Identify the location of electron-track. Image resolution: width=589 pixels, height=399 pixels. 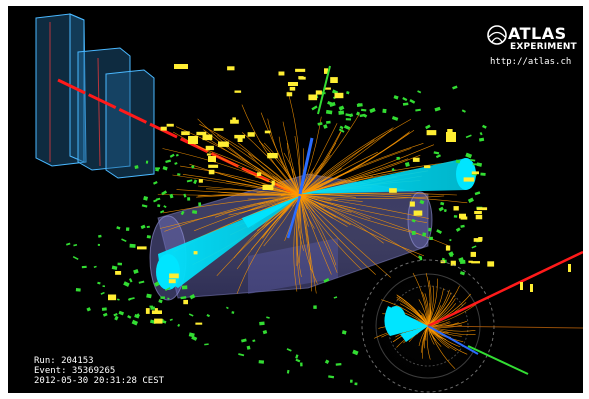
(306, 166).